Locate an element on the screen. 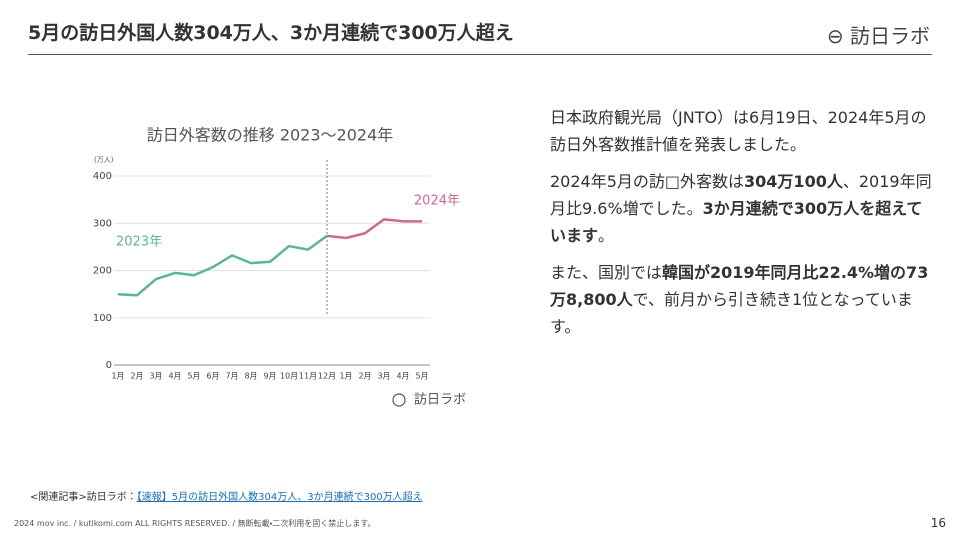 Image resolution: width=960 pixels, height=540 pixels. y-tick-label: 200 is located at coordinates (102, 271).